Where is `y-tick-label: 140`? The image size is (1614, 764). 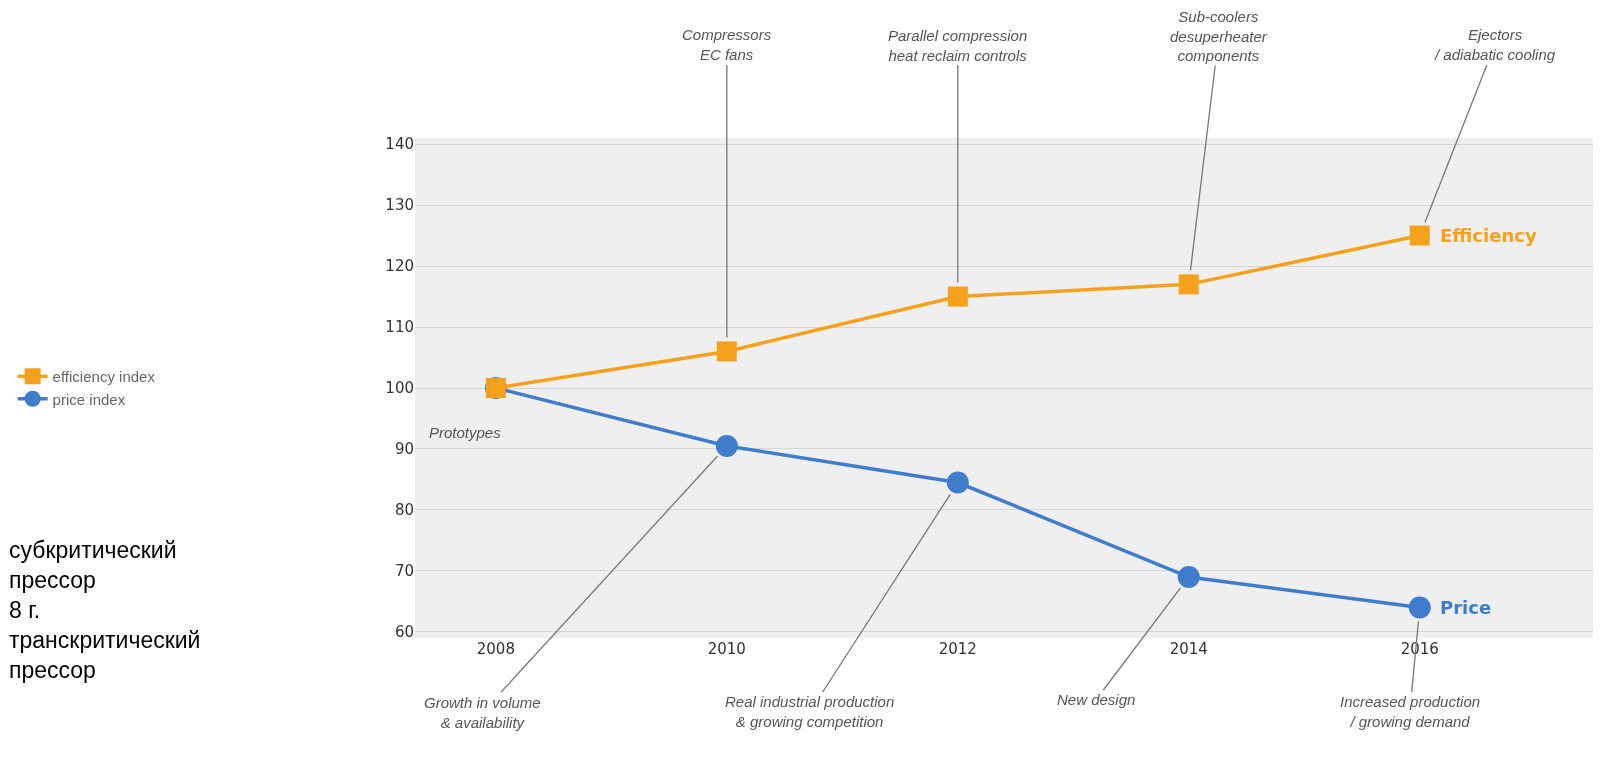
y-tick-label: 140 is located at coordinates (399, 144).